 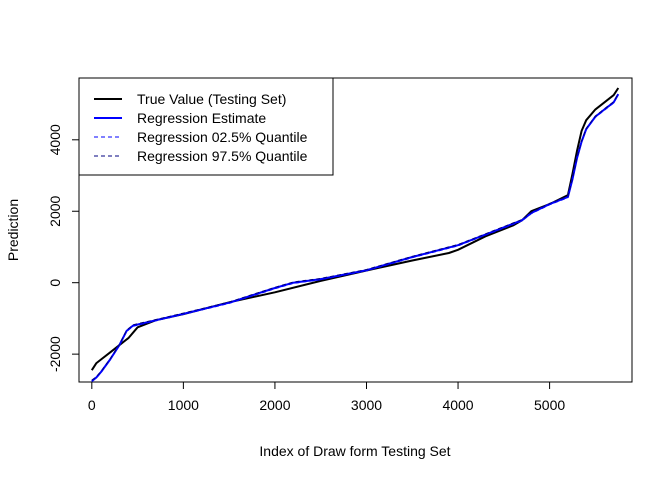 I want to click on x-tick-label: 2000, so click(x=274, y=405).